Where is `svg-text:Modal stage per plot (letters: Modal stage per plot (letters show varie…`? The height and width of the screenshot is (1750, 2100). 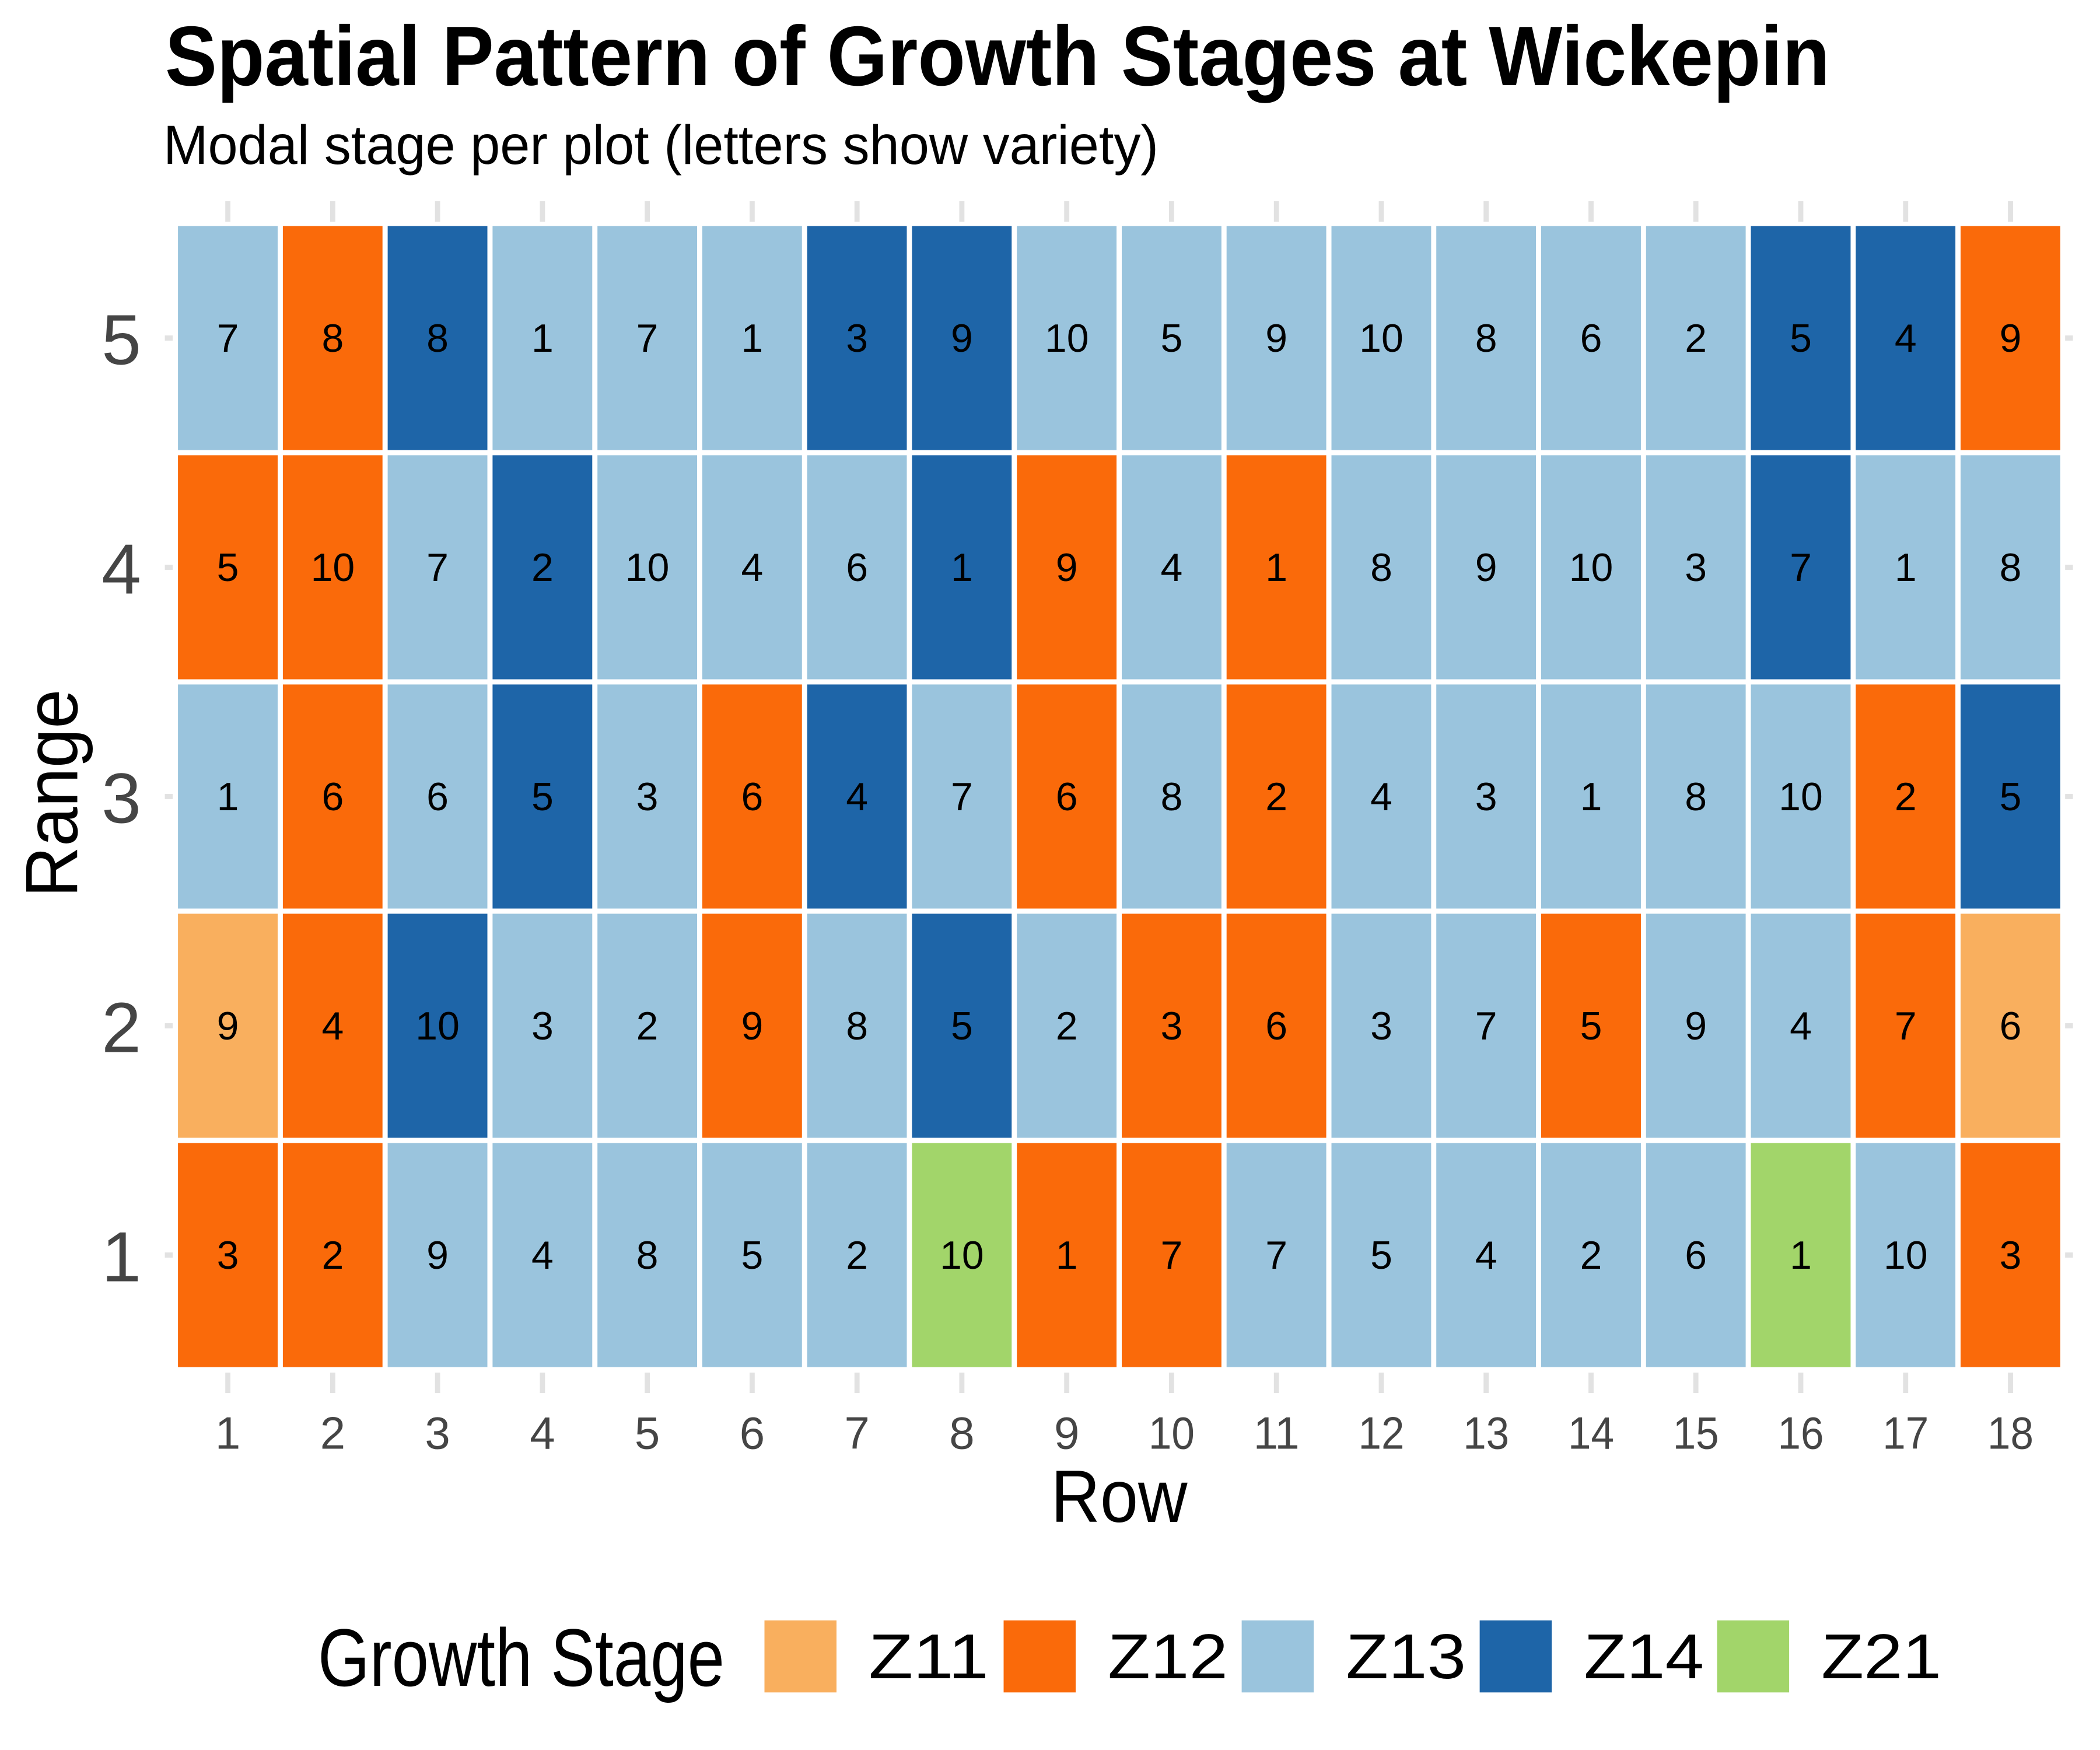
svg-text:Modal stage per plot (letters: Modal stage per plot (letters show varie… is located at coordinates (660, 145).